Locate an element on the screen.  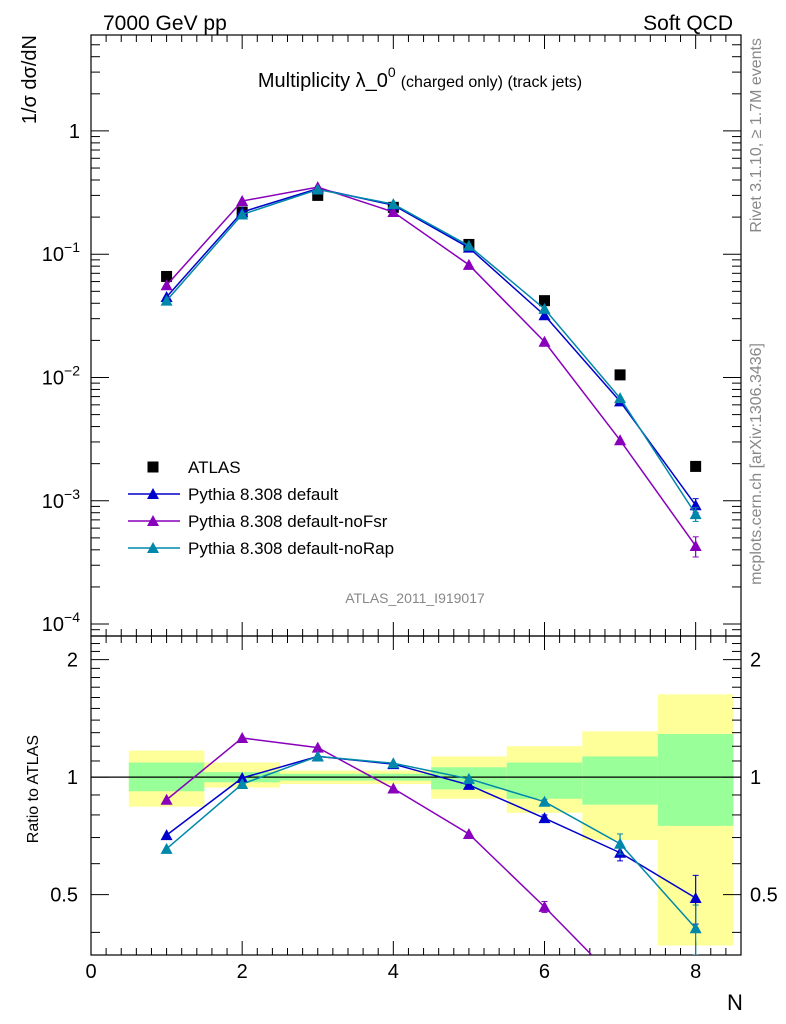
ratio-ytick-label-right: 2 is located at coordinates (755, 661).